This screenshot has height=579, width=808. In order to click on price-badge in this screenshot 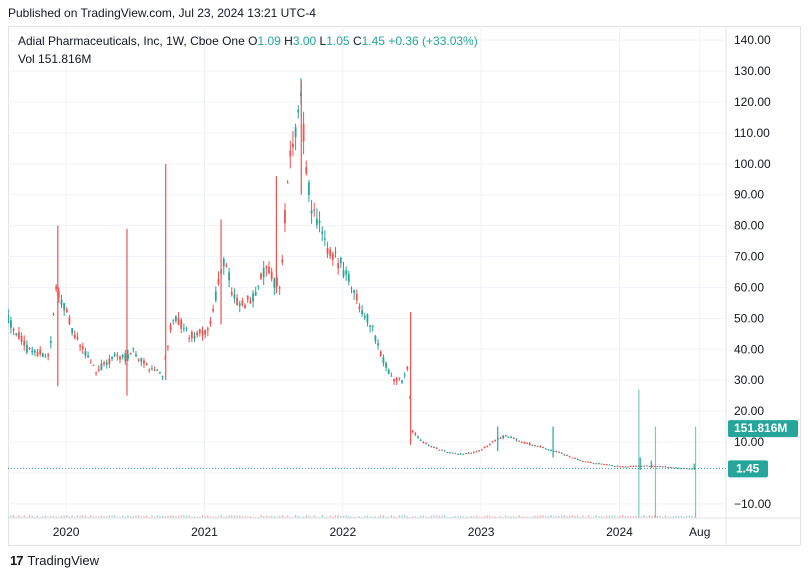, I will do `click(748, 469)`.